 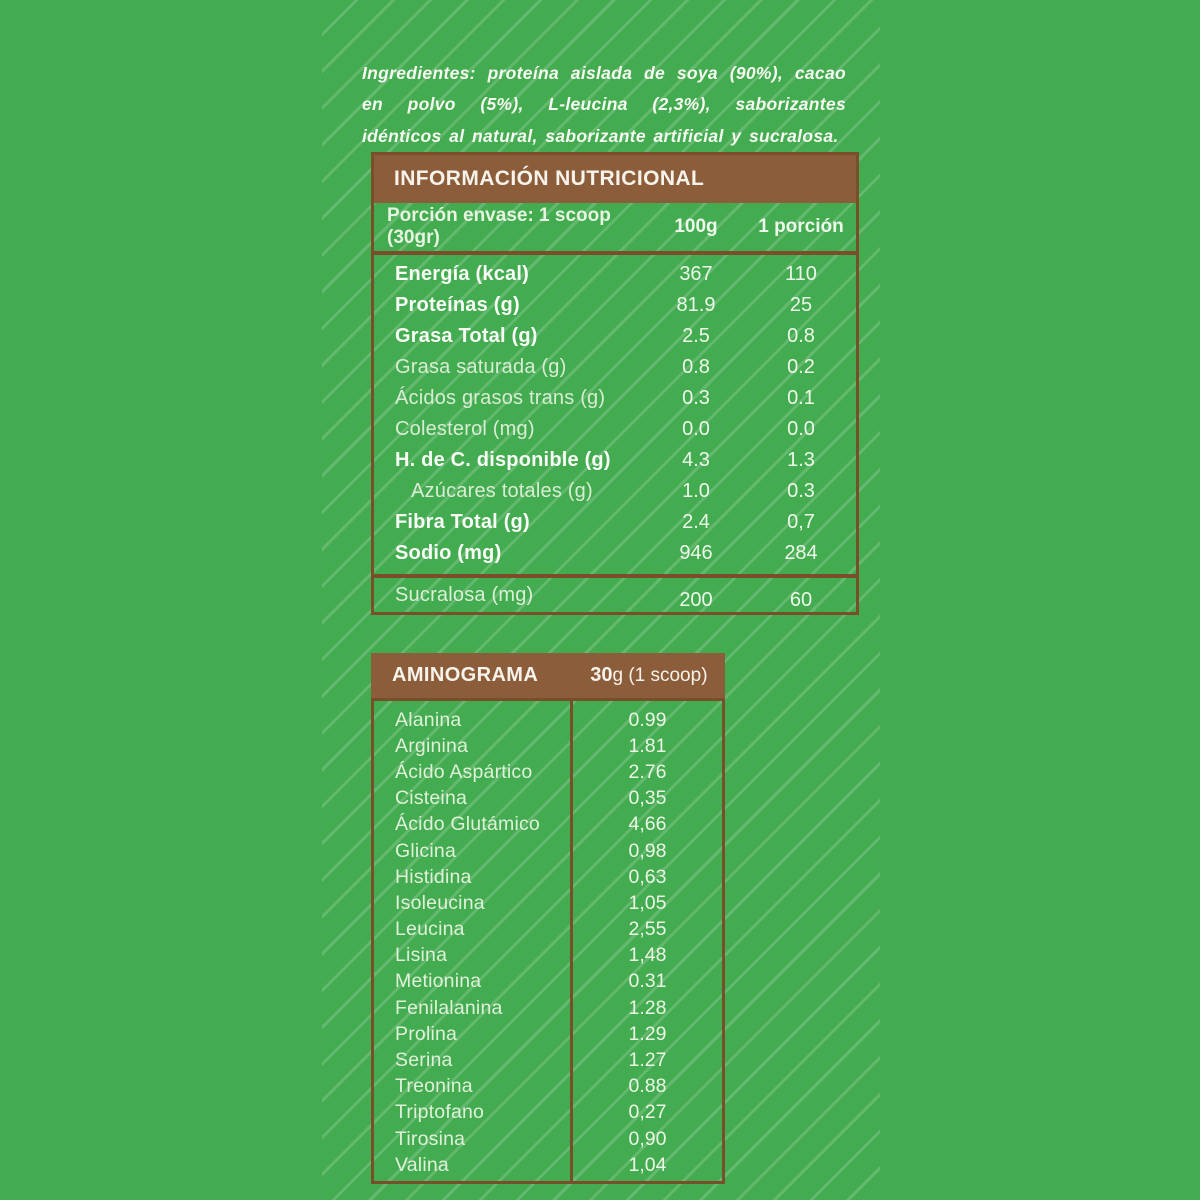 I want to click on amino-row: Lisina 1,48, so click(x=548, y=956).